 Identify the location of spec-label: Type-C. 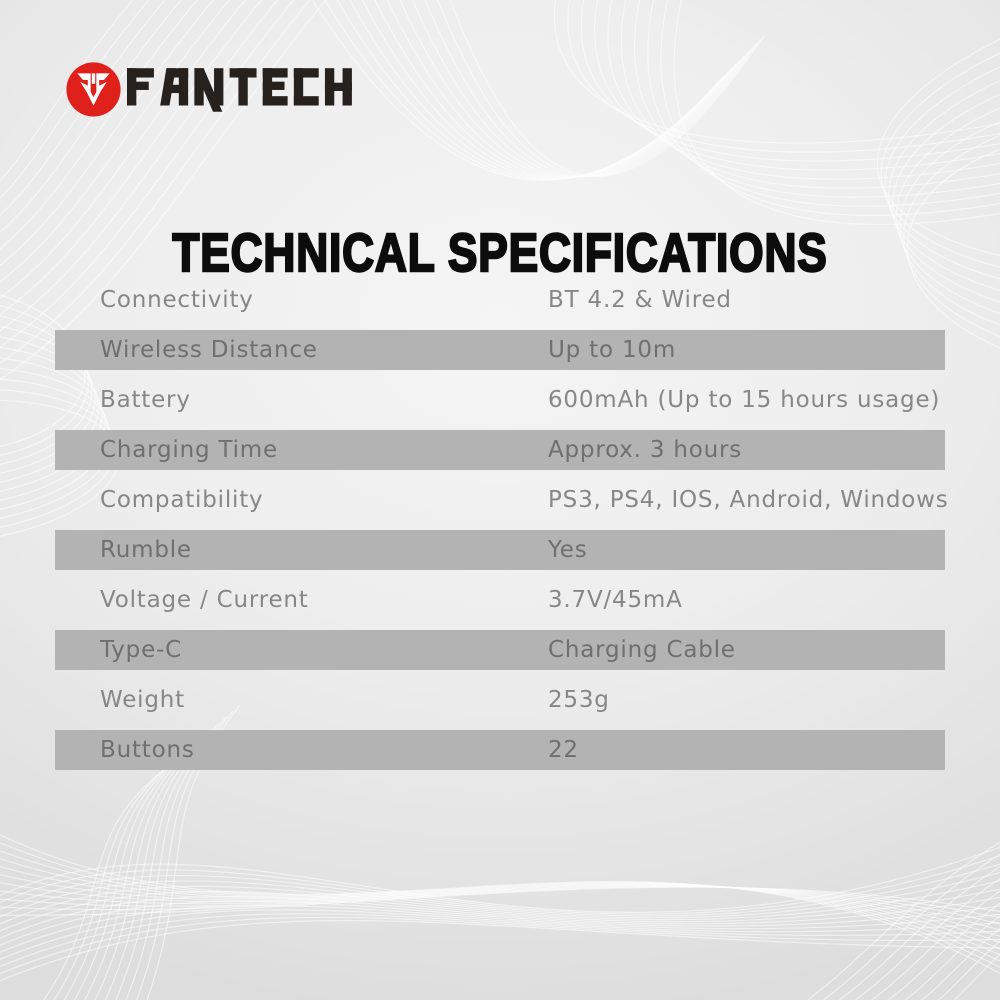
(141, 650).